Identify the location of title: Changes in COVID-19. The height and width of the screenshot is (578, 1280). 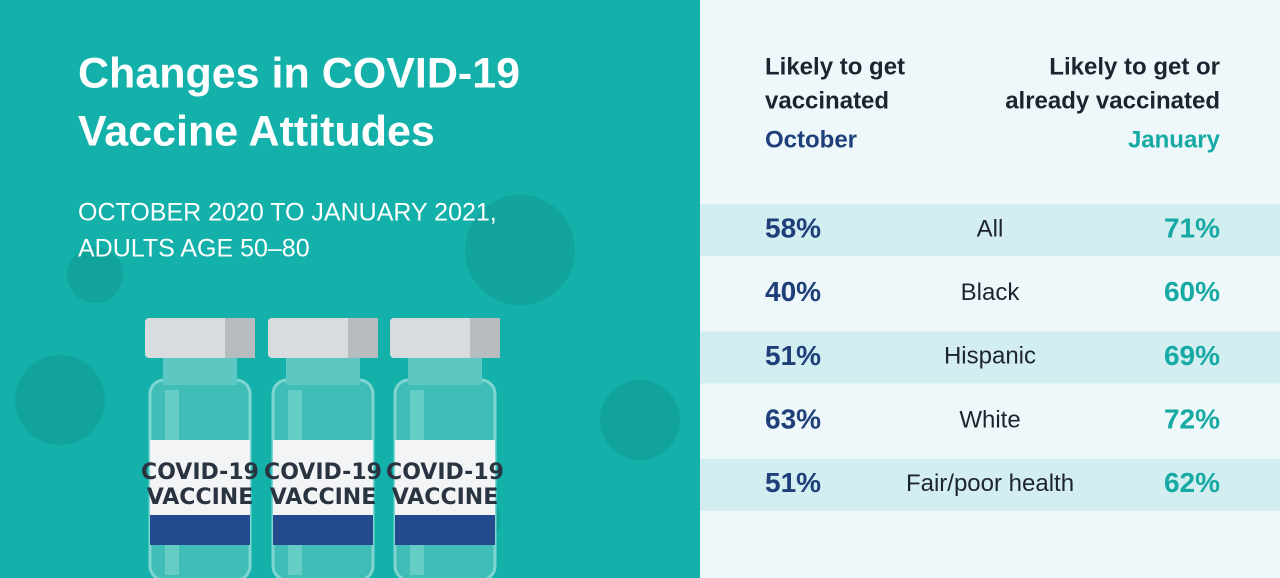
(299, 73).